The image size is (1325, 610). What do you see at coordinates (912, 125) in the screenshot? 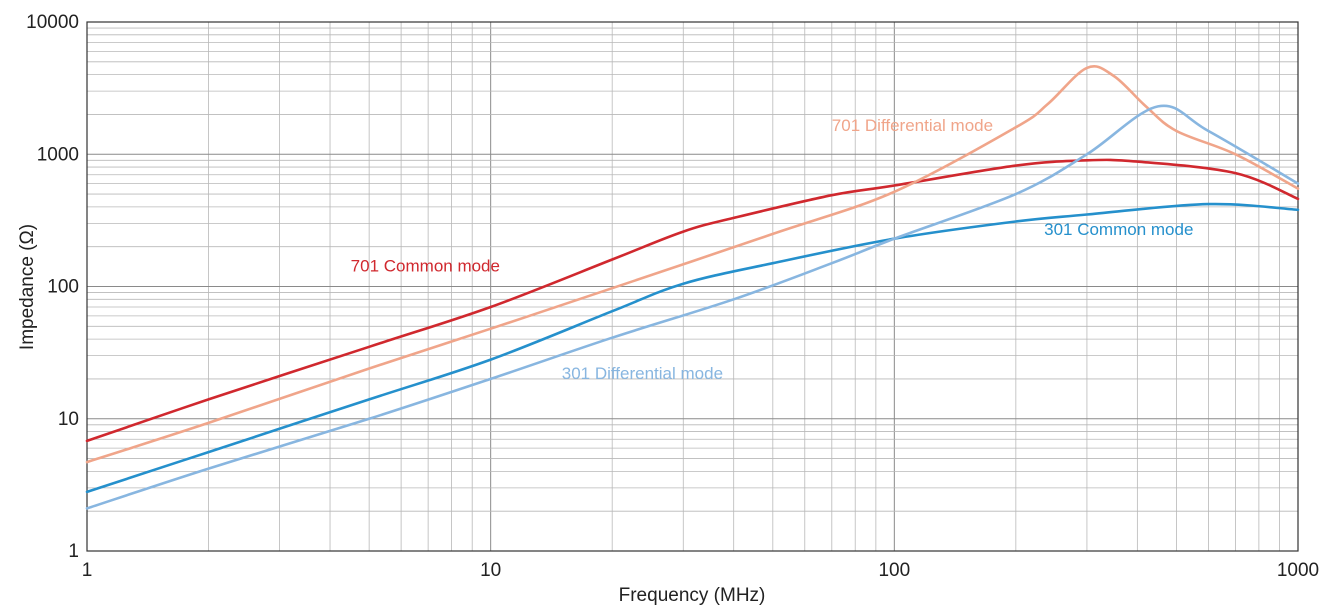
I see `series-label-701-differential-mode: 701 Differential mode` at bounding box center [912, 125].